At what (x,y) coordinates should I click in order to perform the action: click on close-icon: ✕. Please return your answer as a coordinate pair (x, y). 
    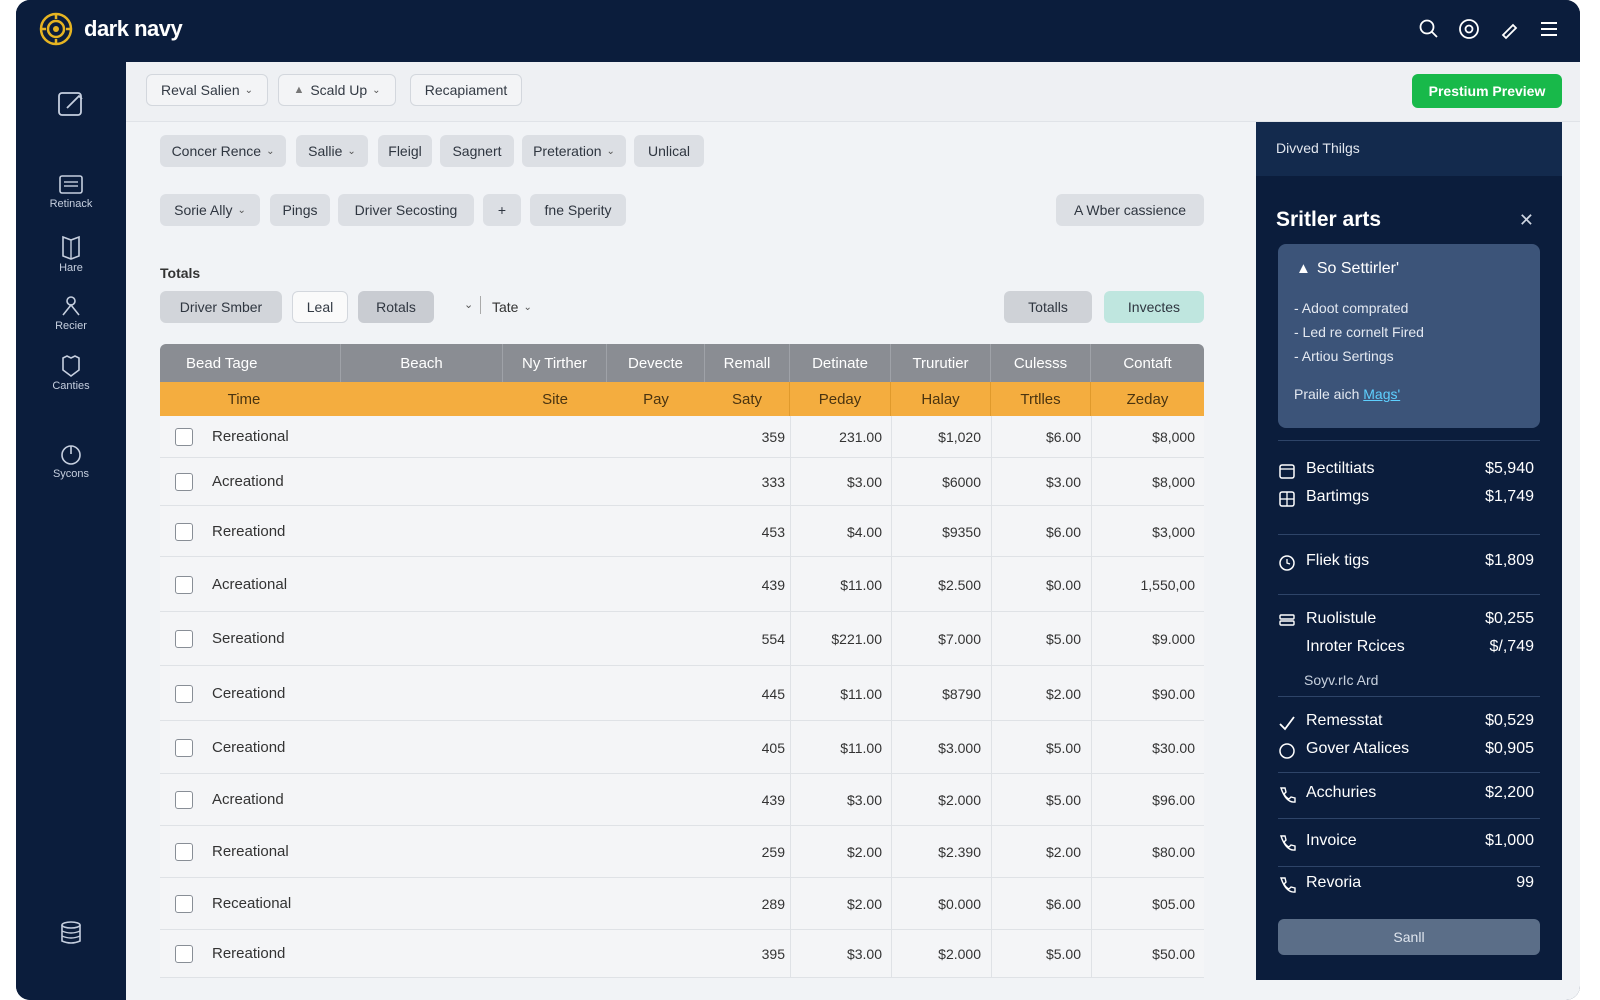
    Looking at the image, I should click on (1526, 220).